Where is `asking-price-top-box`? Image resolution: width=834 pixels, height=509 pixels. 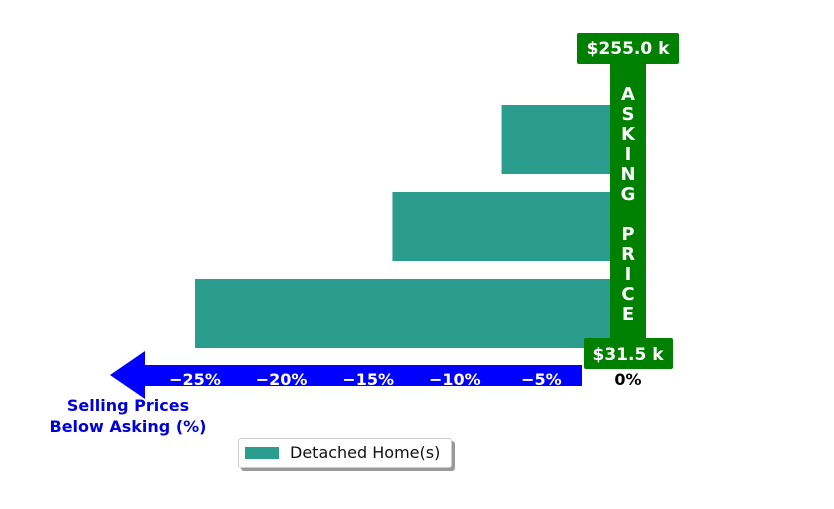
asking-price-top-box is located at coordinates (628, 48).